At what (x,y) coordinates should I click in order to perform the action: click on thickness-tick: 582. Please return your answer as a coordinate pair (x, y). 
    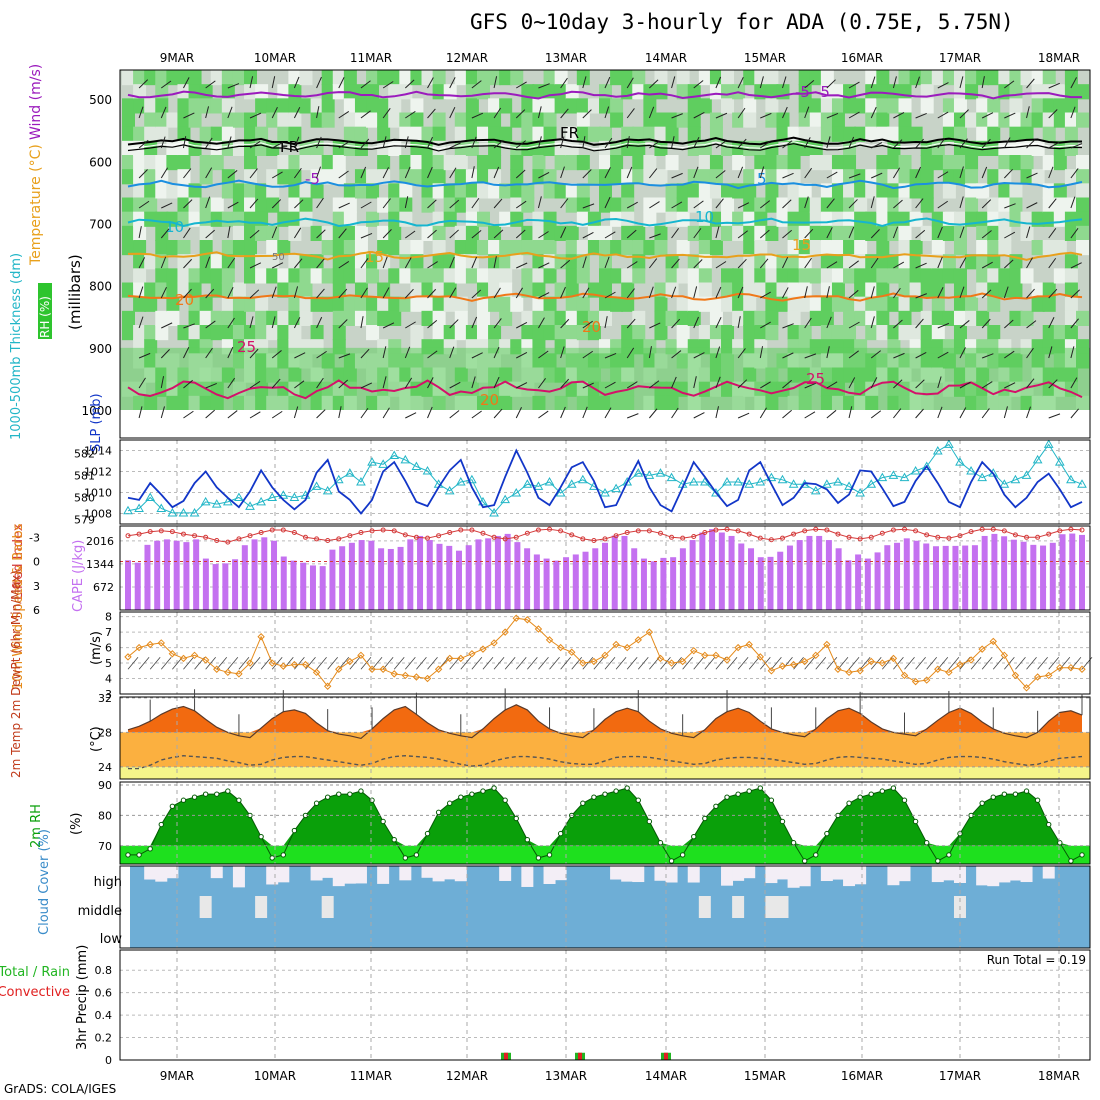
    Looking at the image, I should click on (84, 453).